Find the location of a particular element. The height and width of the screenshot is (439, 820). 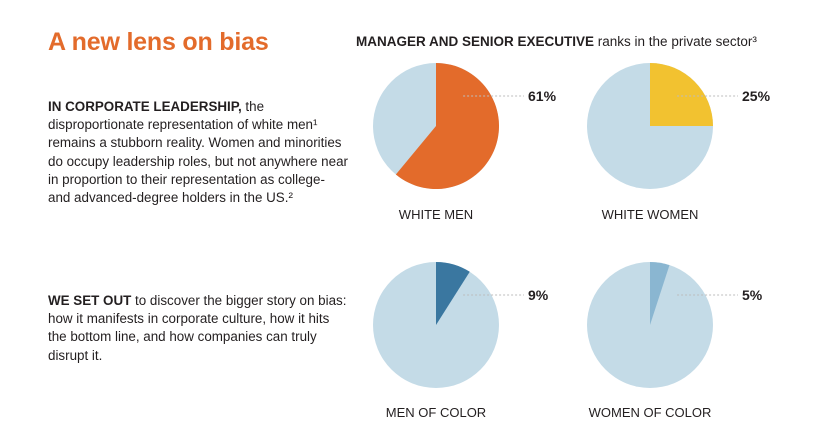

pie-men-of-color: 9% MEN OF COLOR is located at coordinates (461, 341).